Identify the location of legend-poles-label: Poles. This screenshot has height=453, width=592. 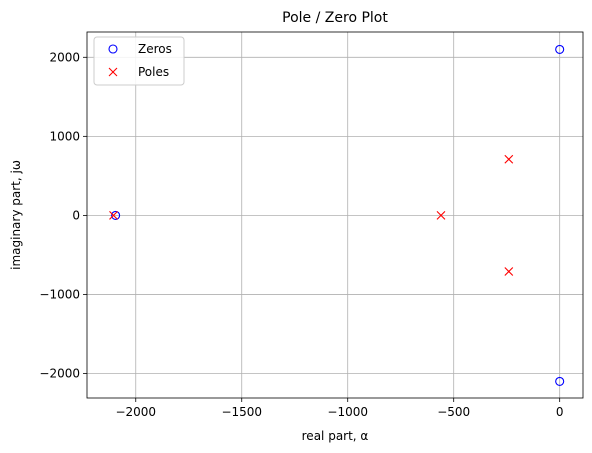
(153, 72).